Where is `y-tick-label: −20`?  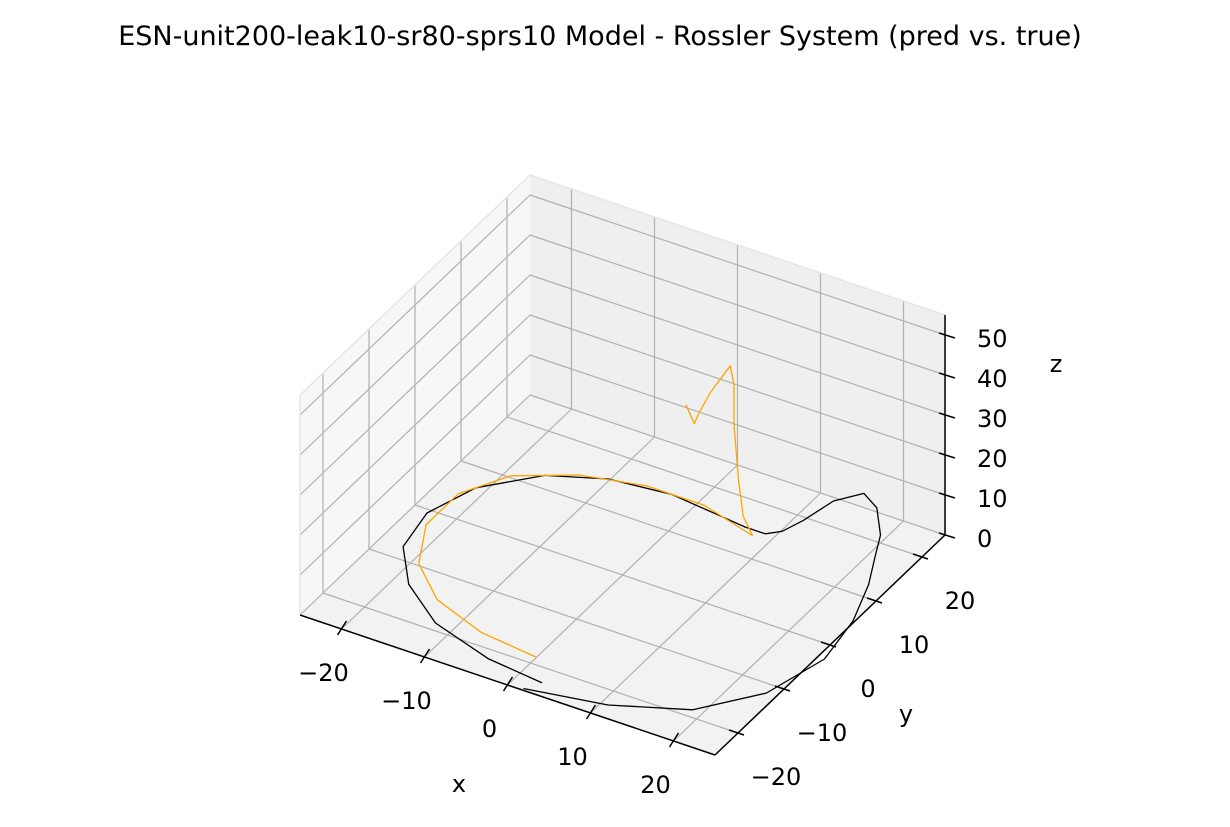 y-tick-label: −20 is located at coordinates (776, 777).